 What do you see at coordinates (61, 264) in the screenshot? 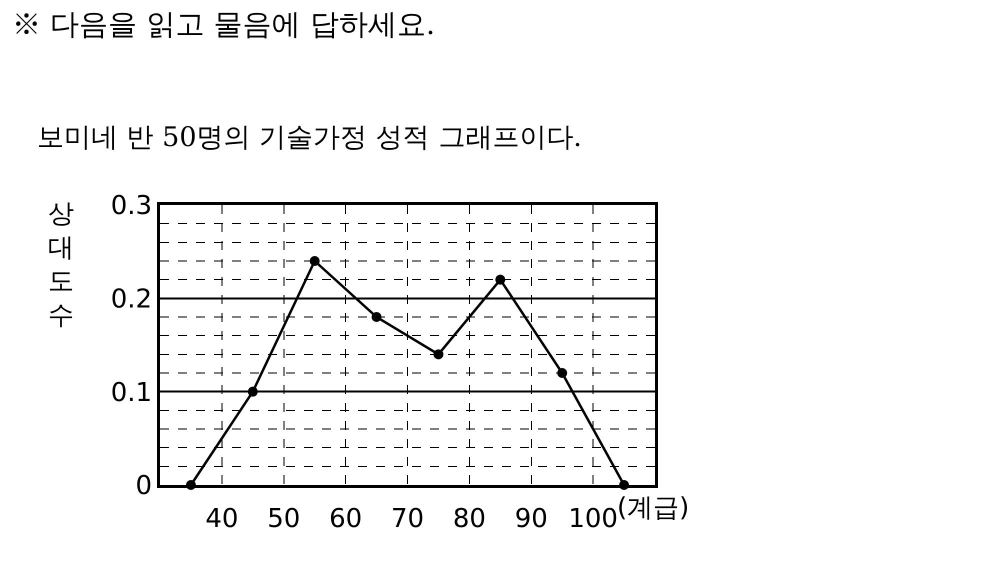
I see `y-axis-title: 상대도수` at bounding box center [61, 264].